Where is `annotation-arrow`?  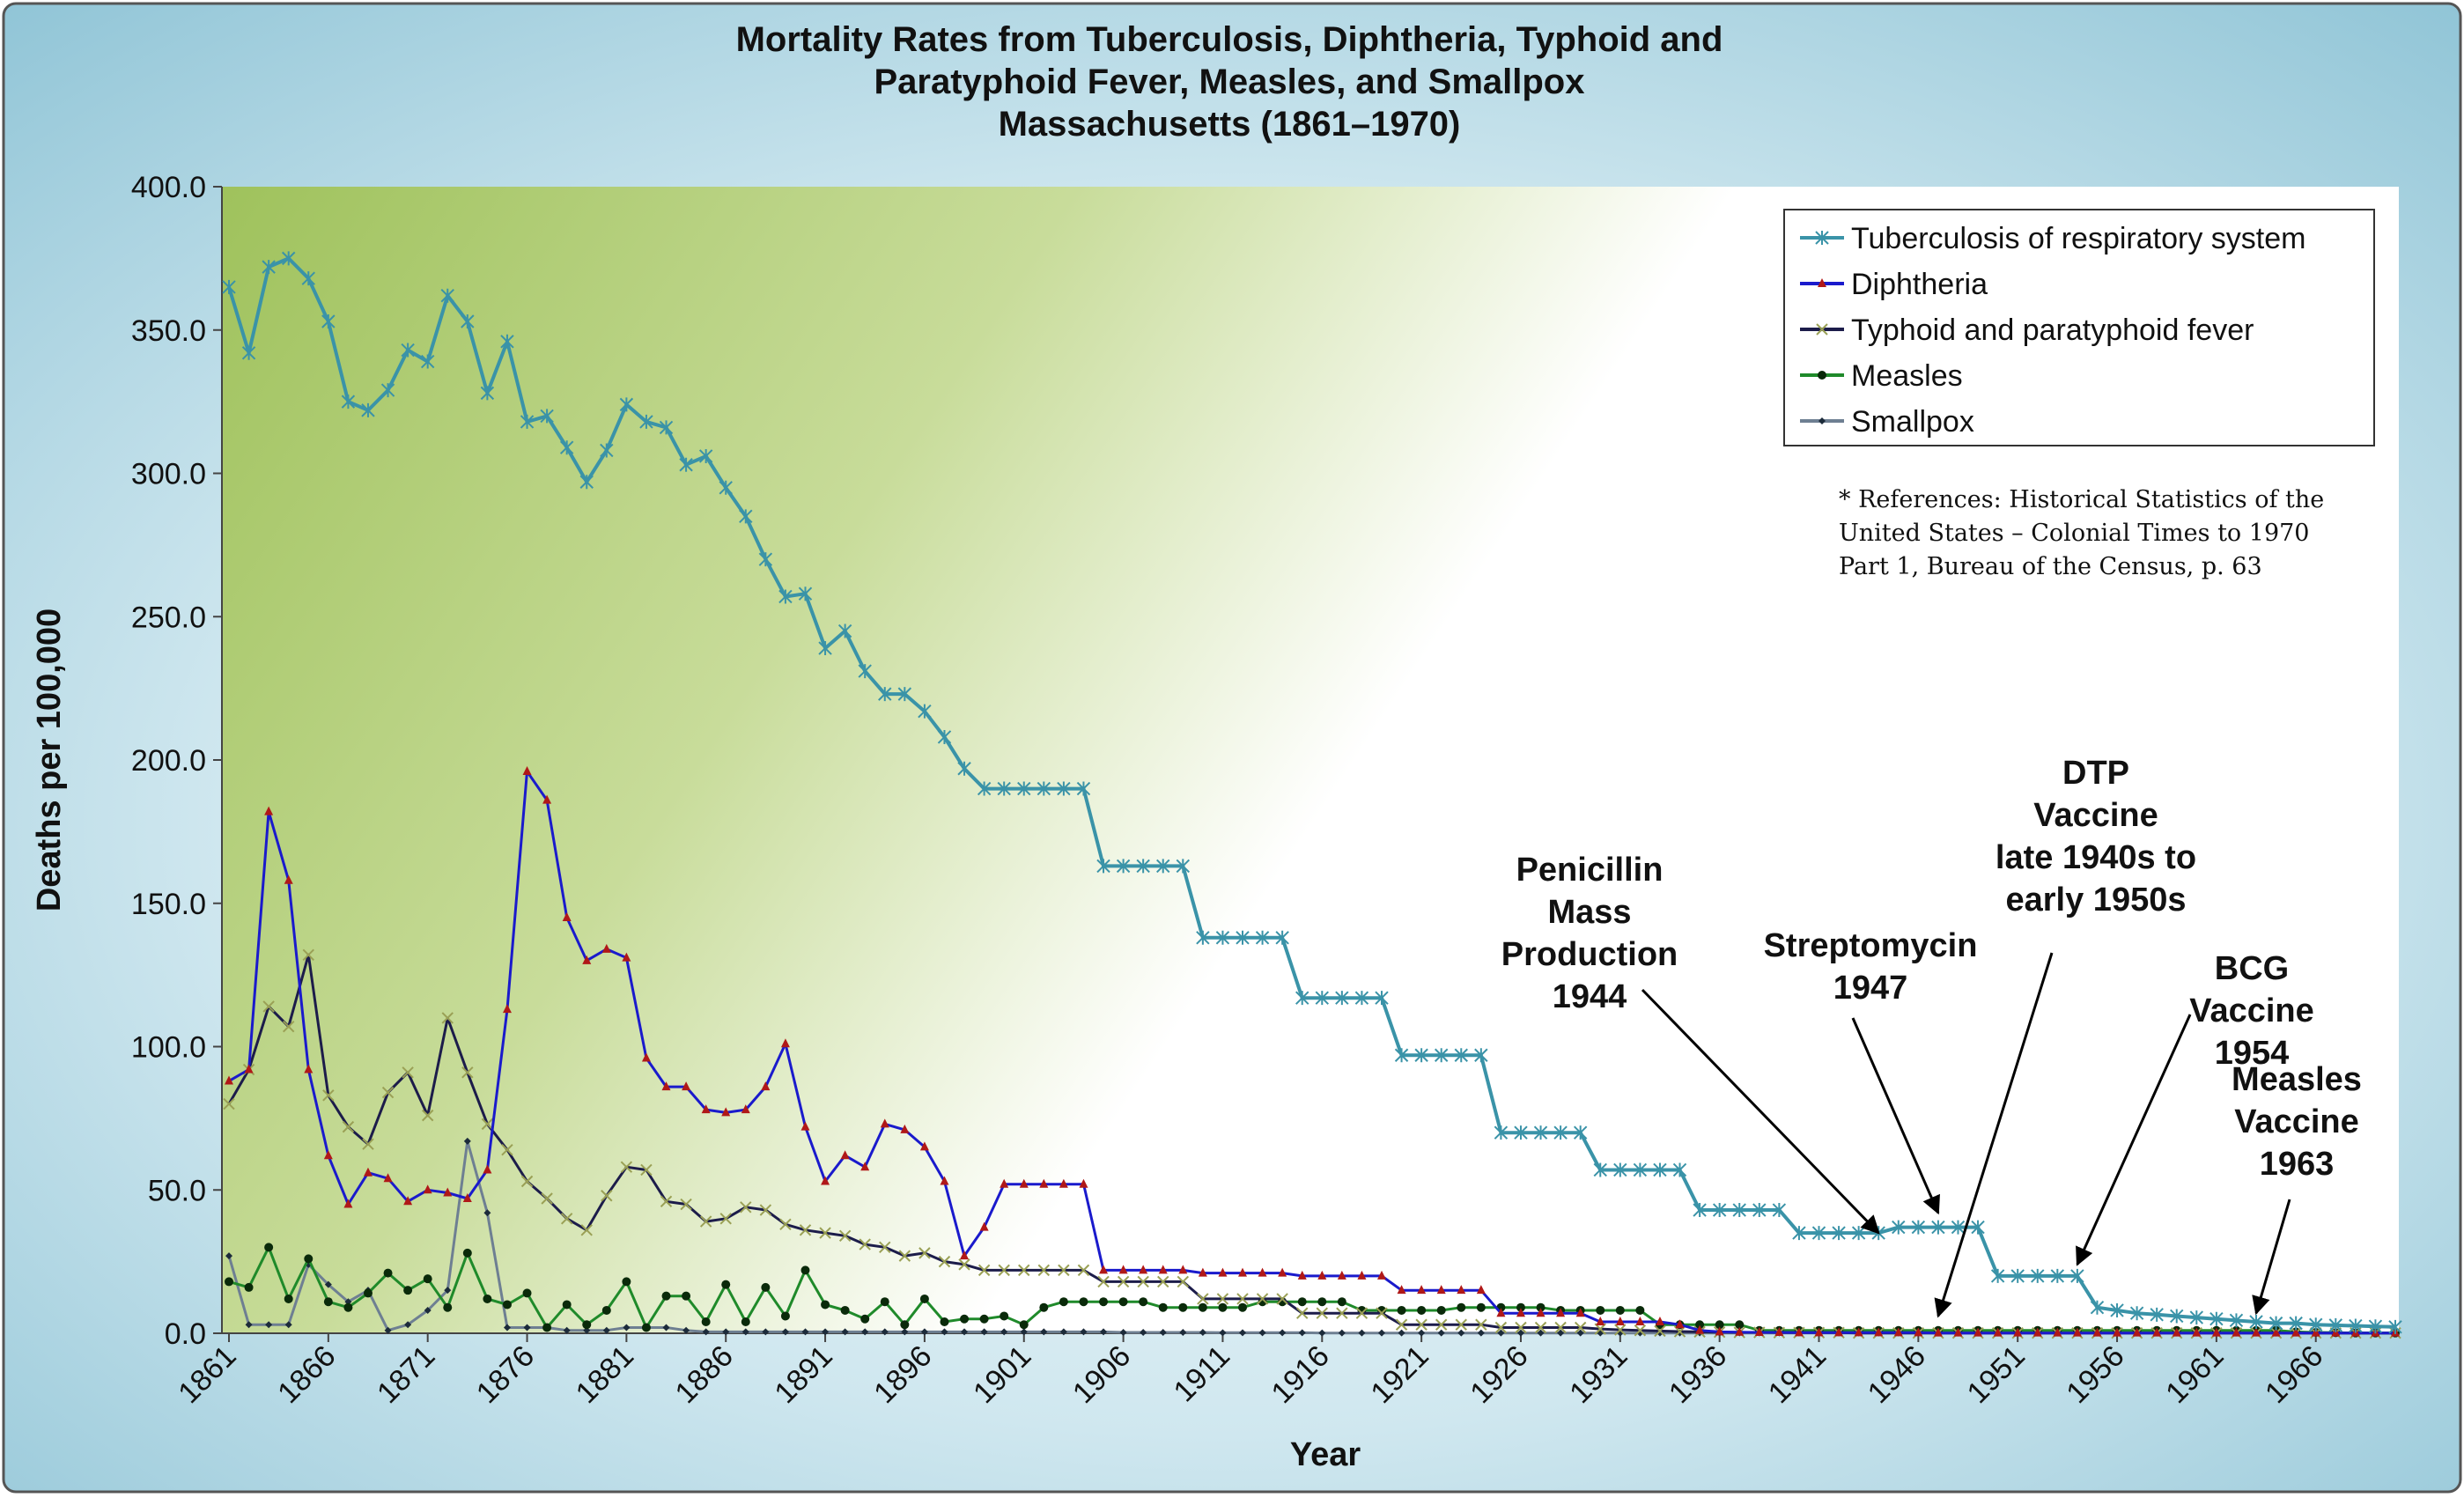
annotation-arrow is located at coordinates (1895, 1116).